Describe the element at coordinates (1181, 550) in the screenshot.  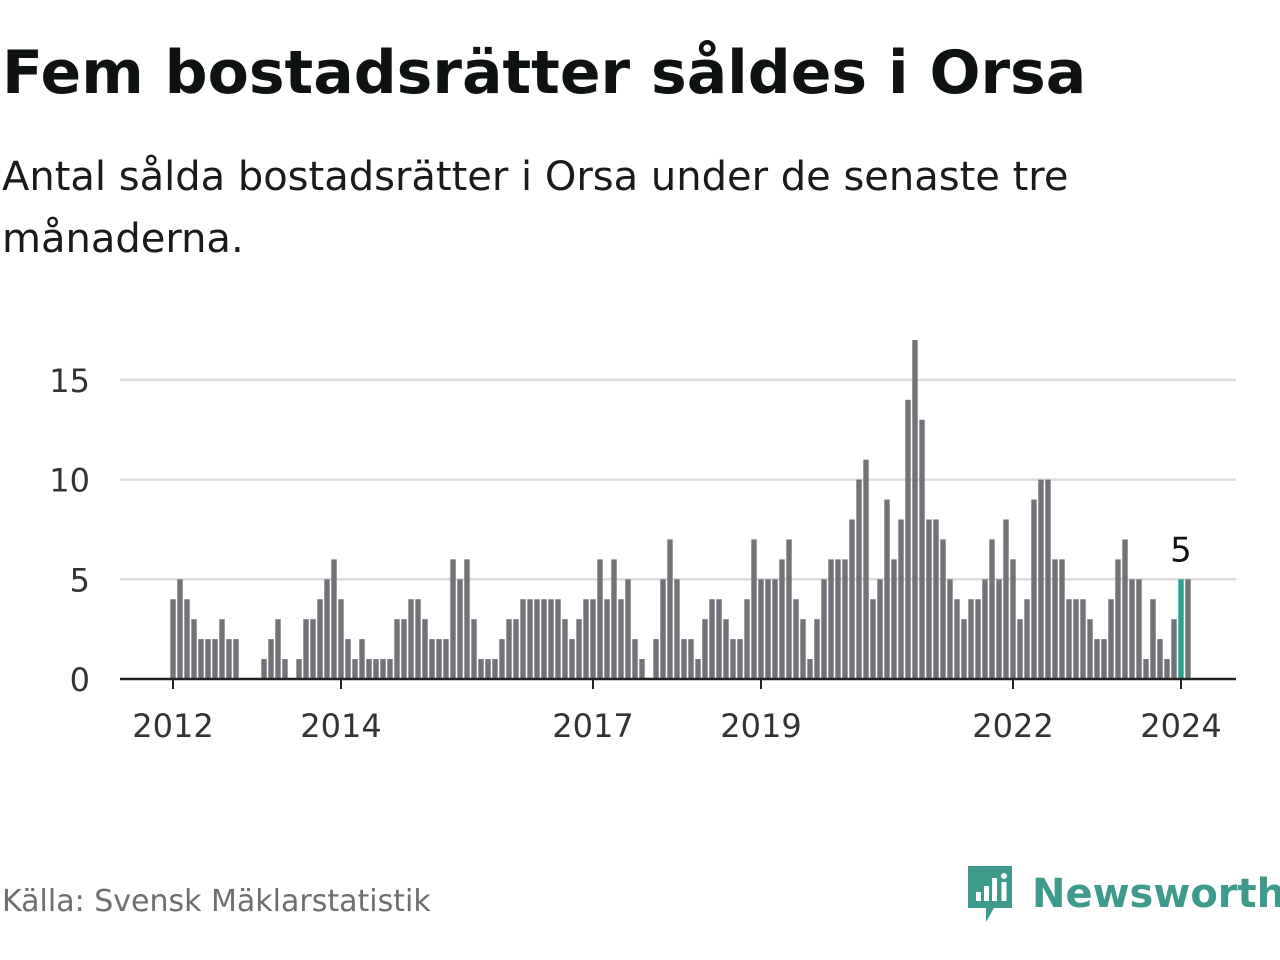
I see `latest-value-label: 5` at that location.